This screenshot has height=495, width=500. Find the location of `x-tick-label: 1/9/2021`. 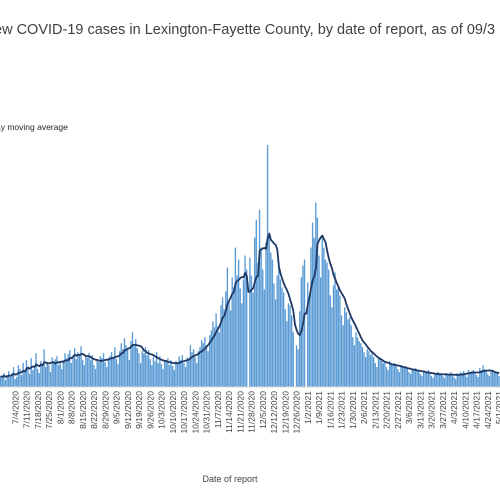

x-tick-label: 1/9/2021 is located at coordinates (319, 407).